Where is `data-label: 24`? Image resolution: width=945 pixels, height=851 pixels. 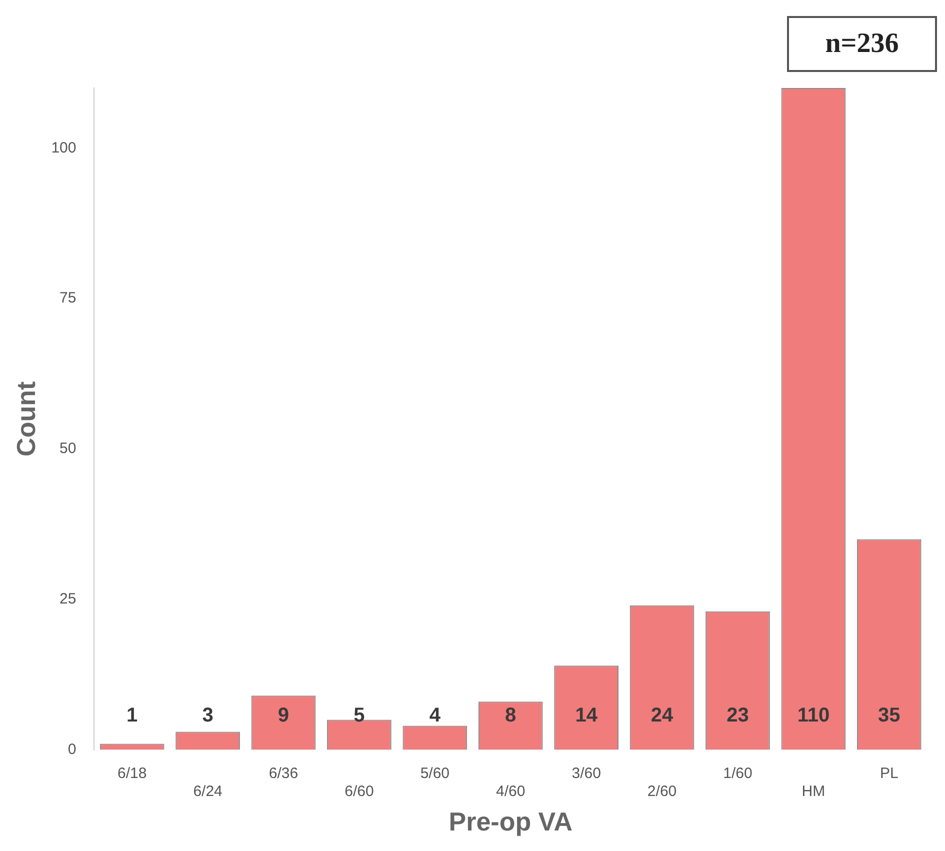 data-label: 24 is located at coordinates (662, 715).